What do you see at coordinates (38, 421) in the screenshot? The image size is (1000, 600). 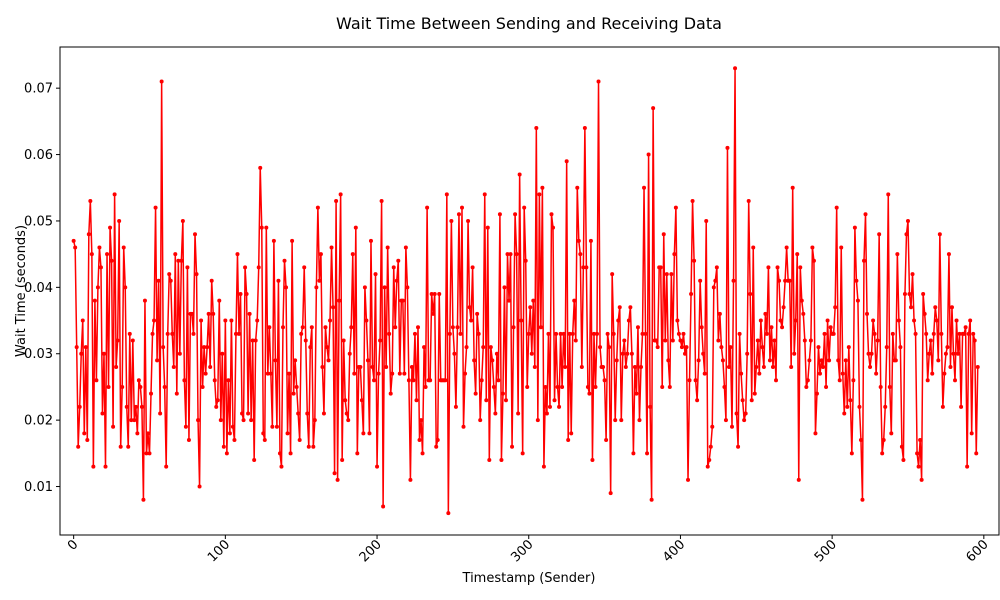 I see `y-tick-label: 0.02` at bounding box center [38, 421].